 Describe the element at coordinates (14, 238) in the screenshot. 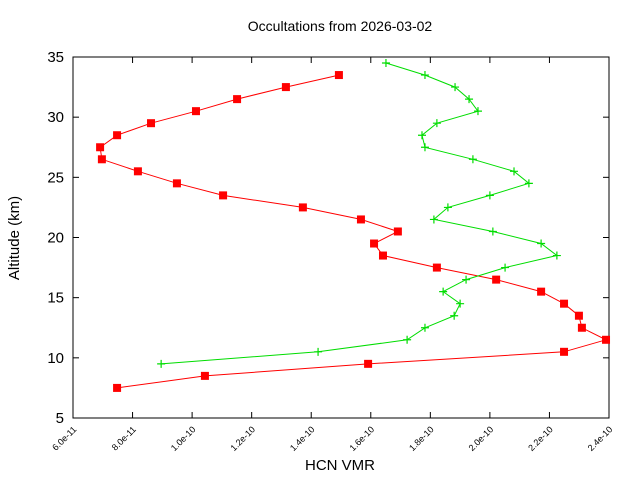

I see `y-axis-label: Altitude (km)` at that location.